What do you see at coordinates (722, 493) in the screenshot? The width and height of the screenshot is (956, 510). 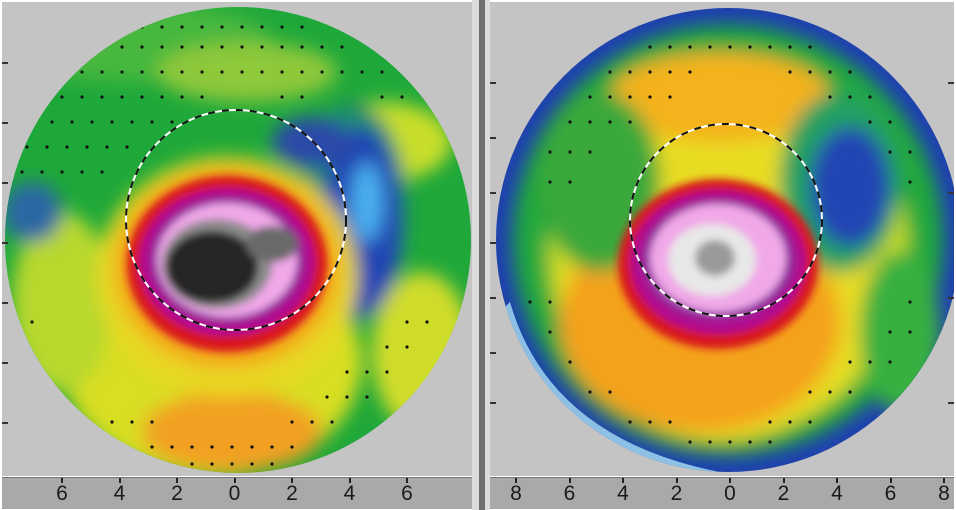 I see `right-x-axis-scale: 8 6 4 2 0 2 4 6 8` at bounding box center [722, 493].